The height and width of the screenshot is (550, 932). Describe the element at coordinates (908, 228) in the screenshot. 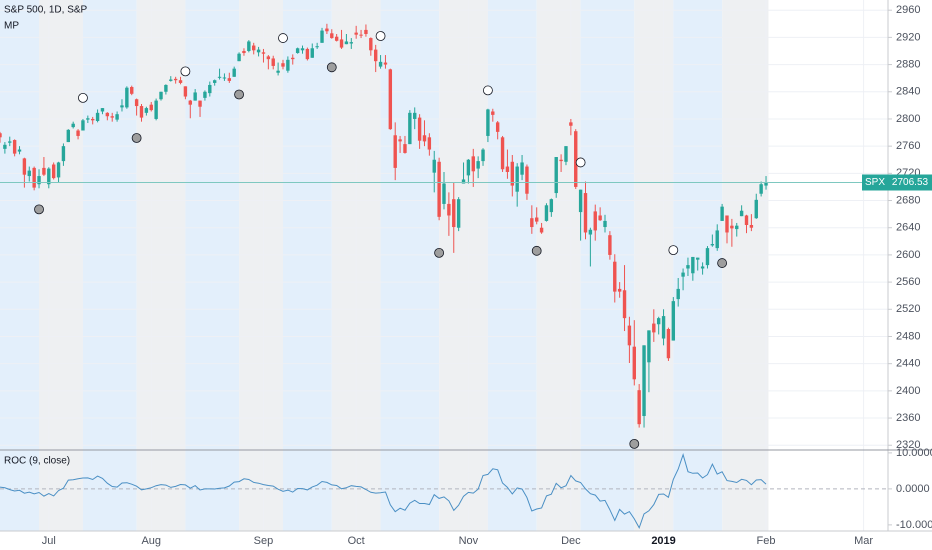

I see `y-tick-label: 2640` at that location.